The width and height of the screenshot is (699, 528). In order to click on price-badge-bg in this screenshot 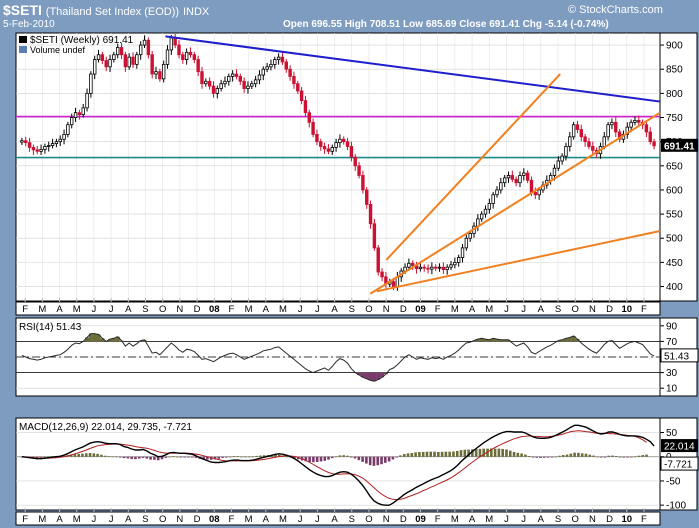, I will do `click(679, 145)`.